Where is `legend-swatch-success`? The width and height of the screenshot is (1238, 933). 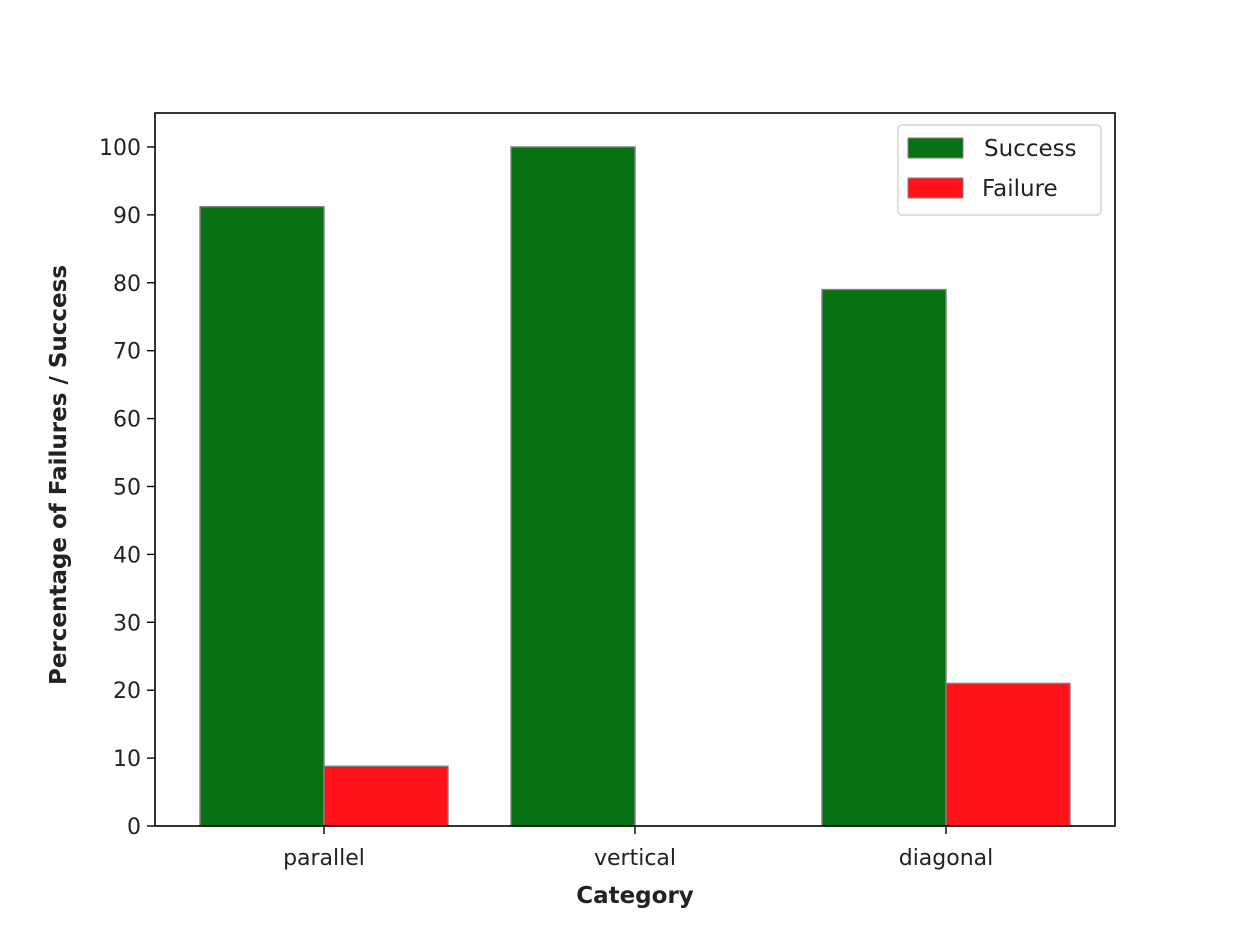 legend-swatch-success is located at coordinates (935, 148).